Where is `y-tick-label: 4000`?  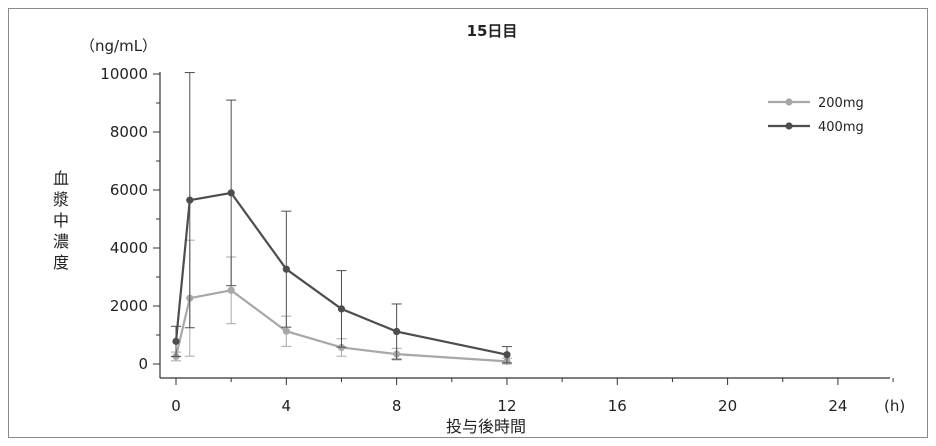
y-tick-label: 4000 is located at coordinates (129, 248).